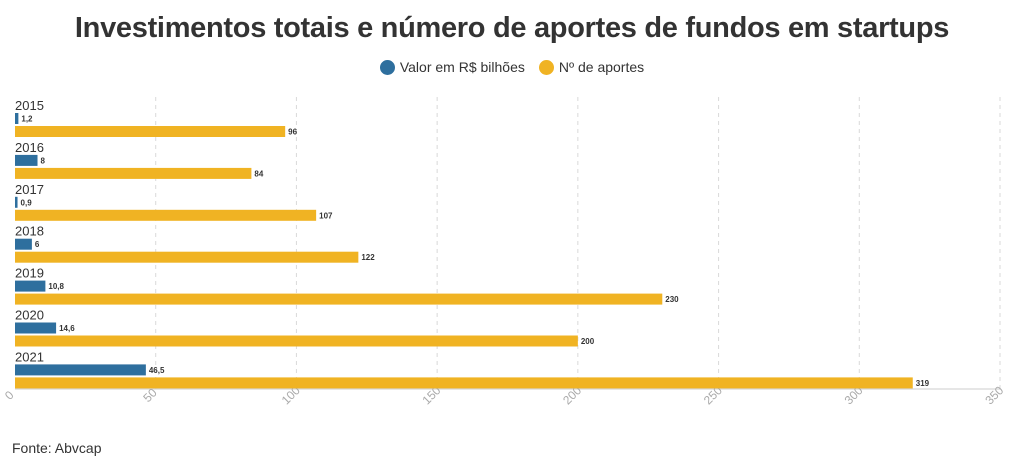 This screenshot has height=469, width=1024. Describe the element at coordinates (296, 341) in the screenshot. I see `bar-aportes-2020` at that location.